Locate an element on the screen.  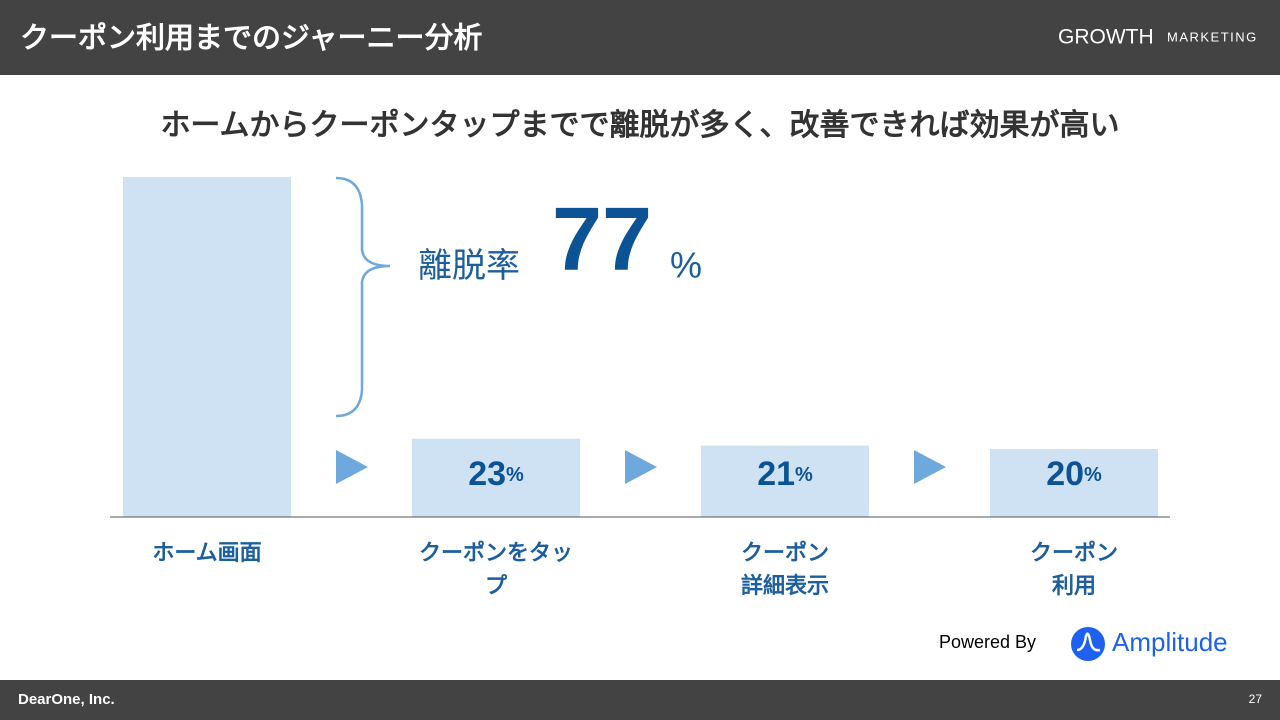
category-label: クーポン 利用 is located at coordinates (1073, 569).